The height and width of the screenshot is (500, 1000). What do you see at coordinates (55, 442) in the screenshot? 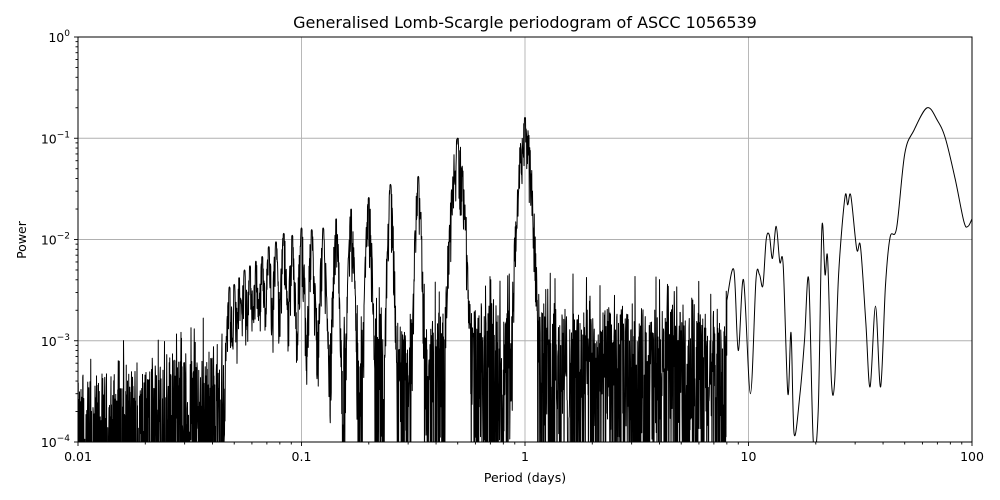
I see `y-tick-label: 10⁻⁴` at bounding box center [55, 442].